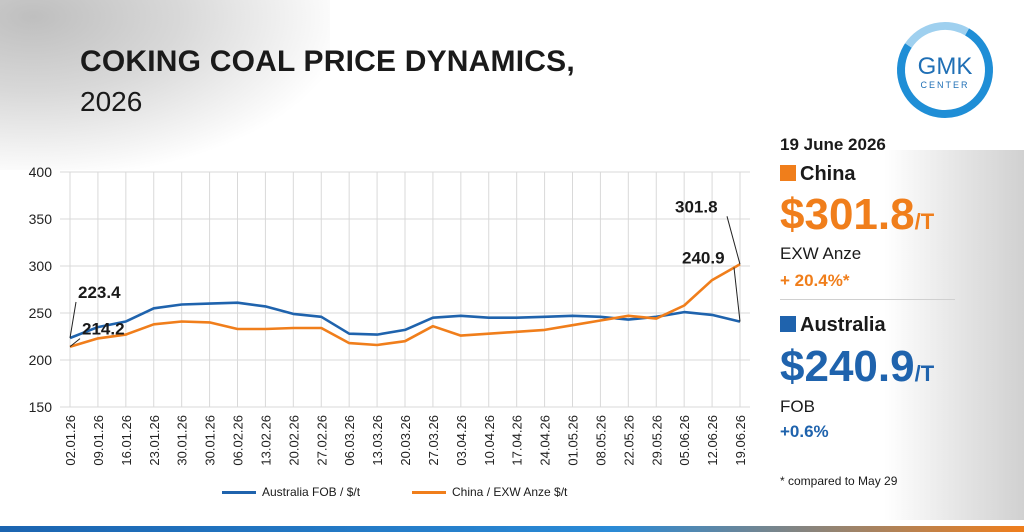  What do you see at coordinates (41, 407) in the screenshot?
I see `y-tick-label: 150` at bounding box center [41, 407].